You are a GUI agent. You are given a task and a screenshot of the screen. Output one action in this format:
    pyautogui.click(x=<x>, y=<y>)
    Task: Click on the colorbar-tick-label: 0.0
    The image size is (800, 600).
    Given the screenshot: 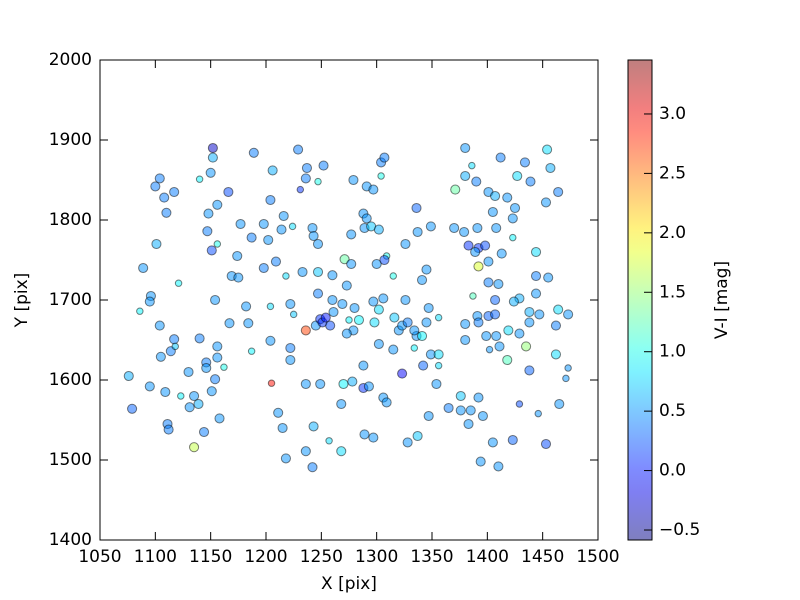 What is the action you would take?
    pyautogui.click(x=672, y=471)
    